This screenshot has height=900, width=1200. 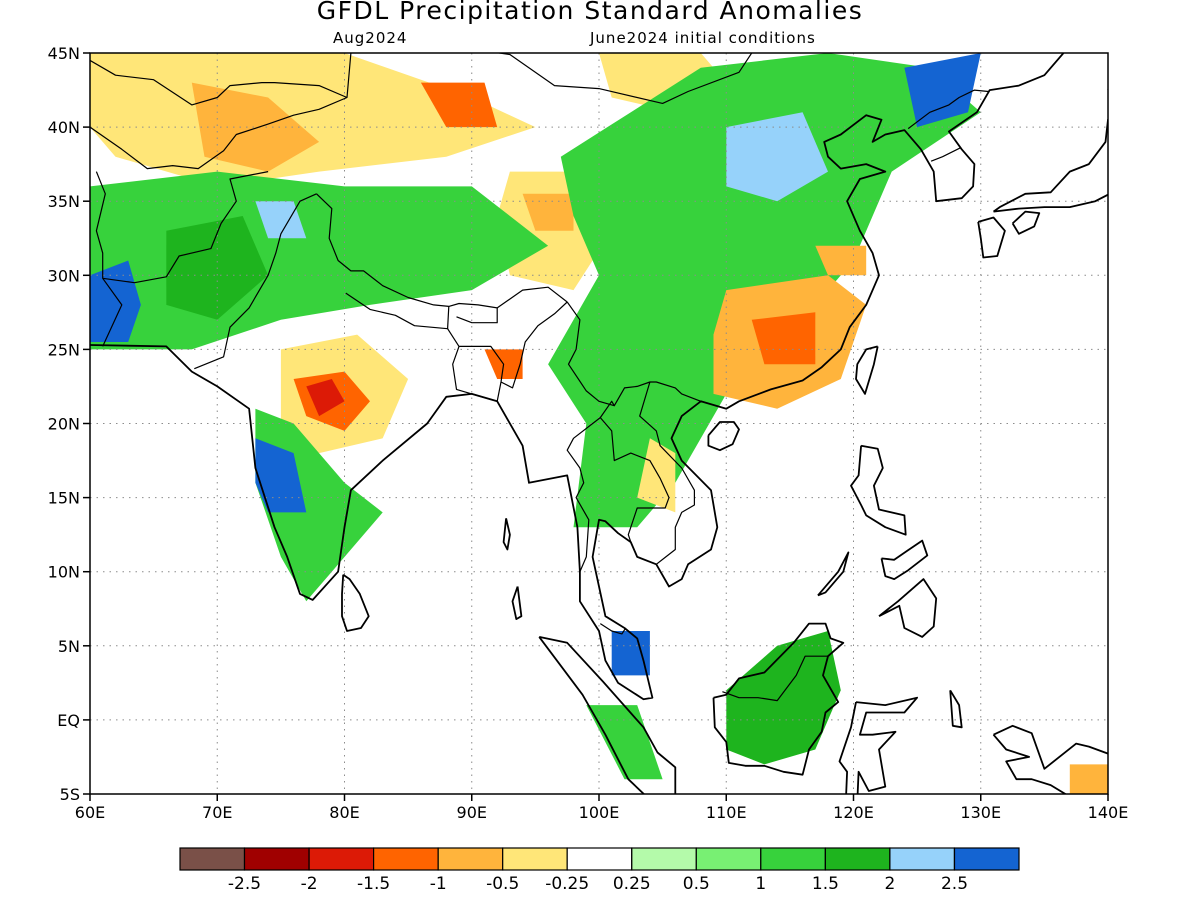 I want to click on anomaly-region-kazakh-dry-core, so click(x=255, y=127).